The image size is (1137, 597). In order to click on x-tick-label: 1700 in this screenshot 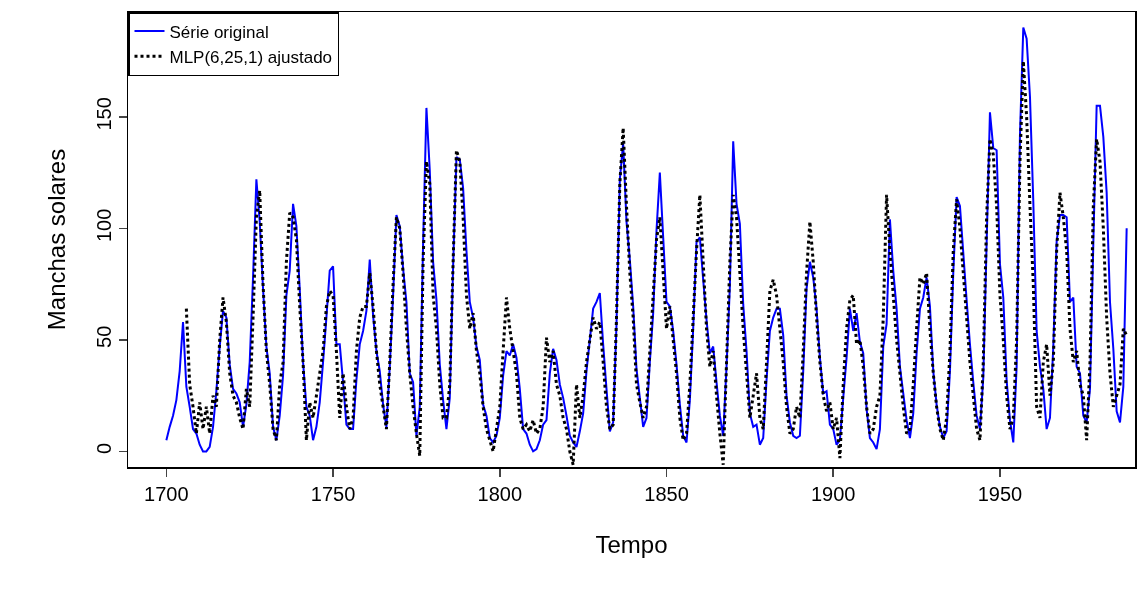, I will do `click(166, 493)`.